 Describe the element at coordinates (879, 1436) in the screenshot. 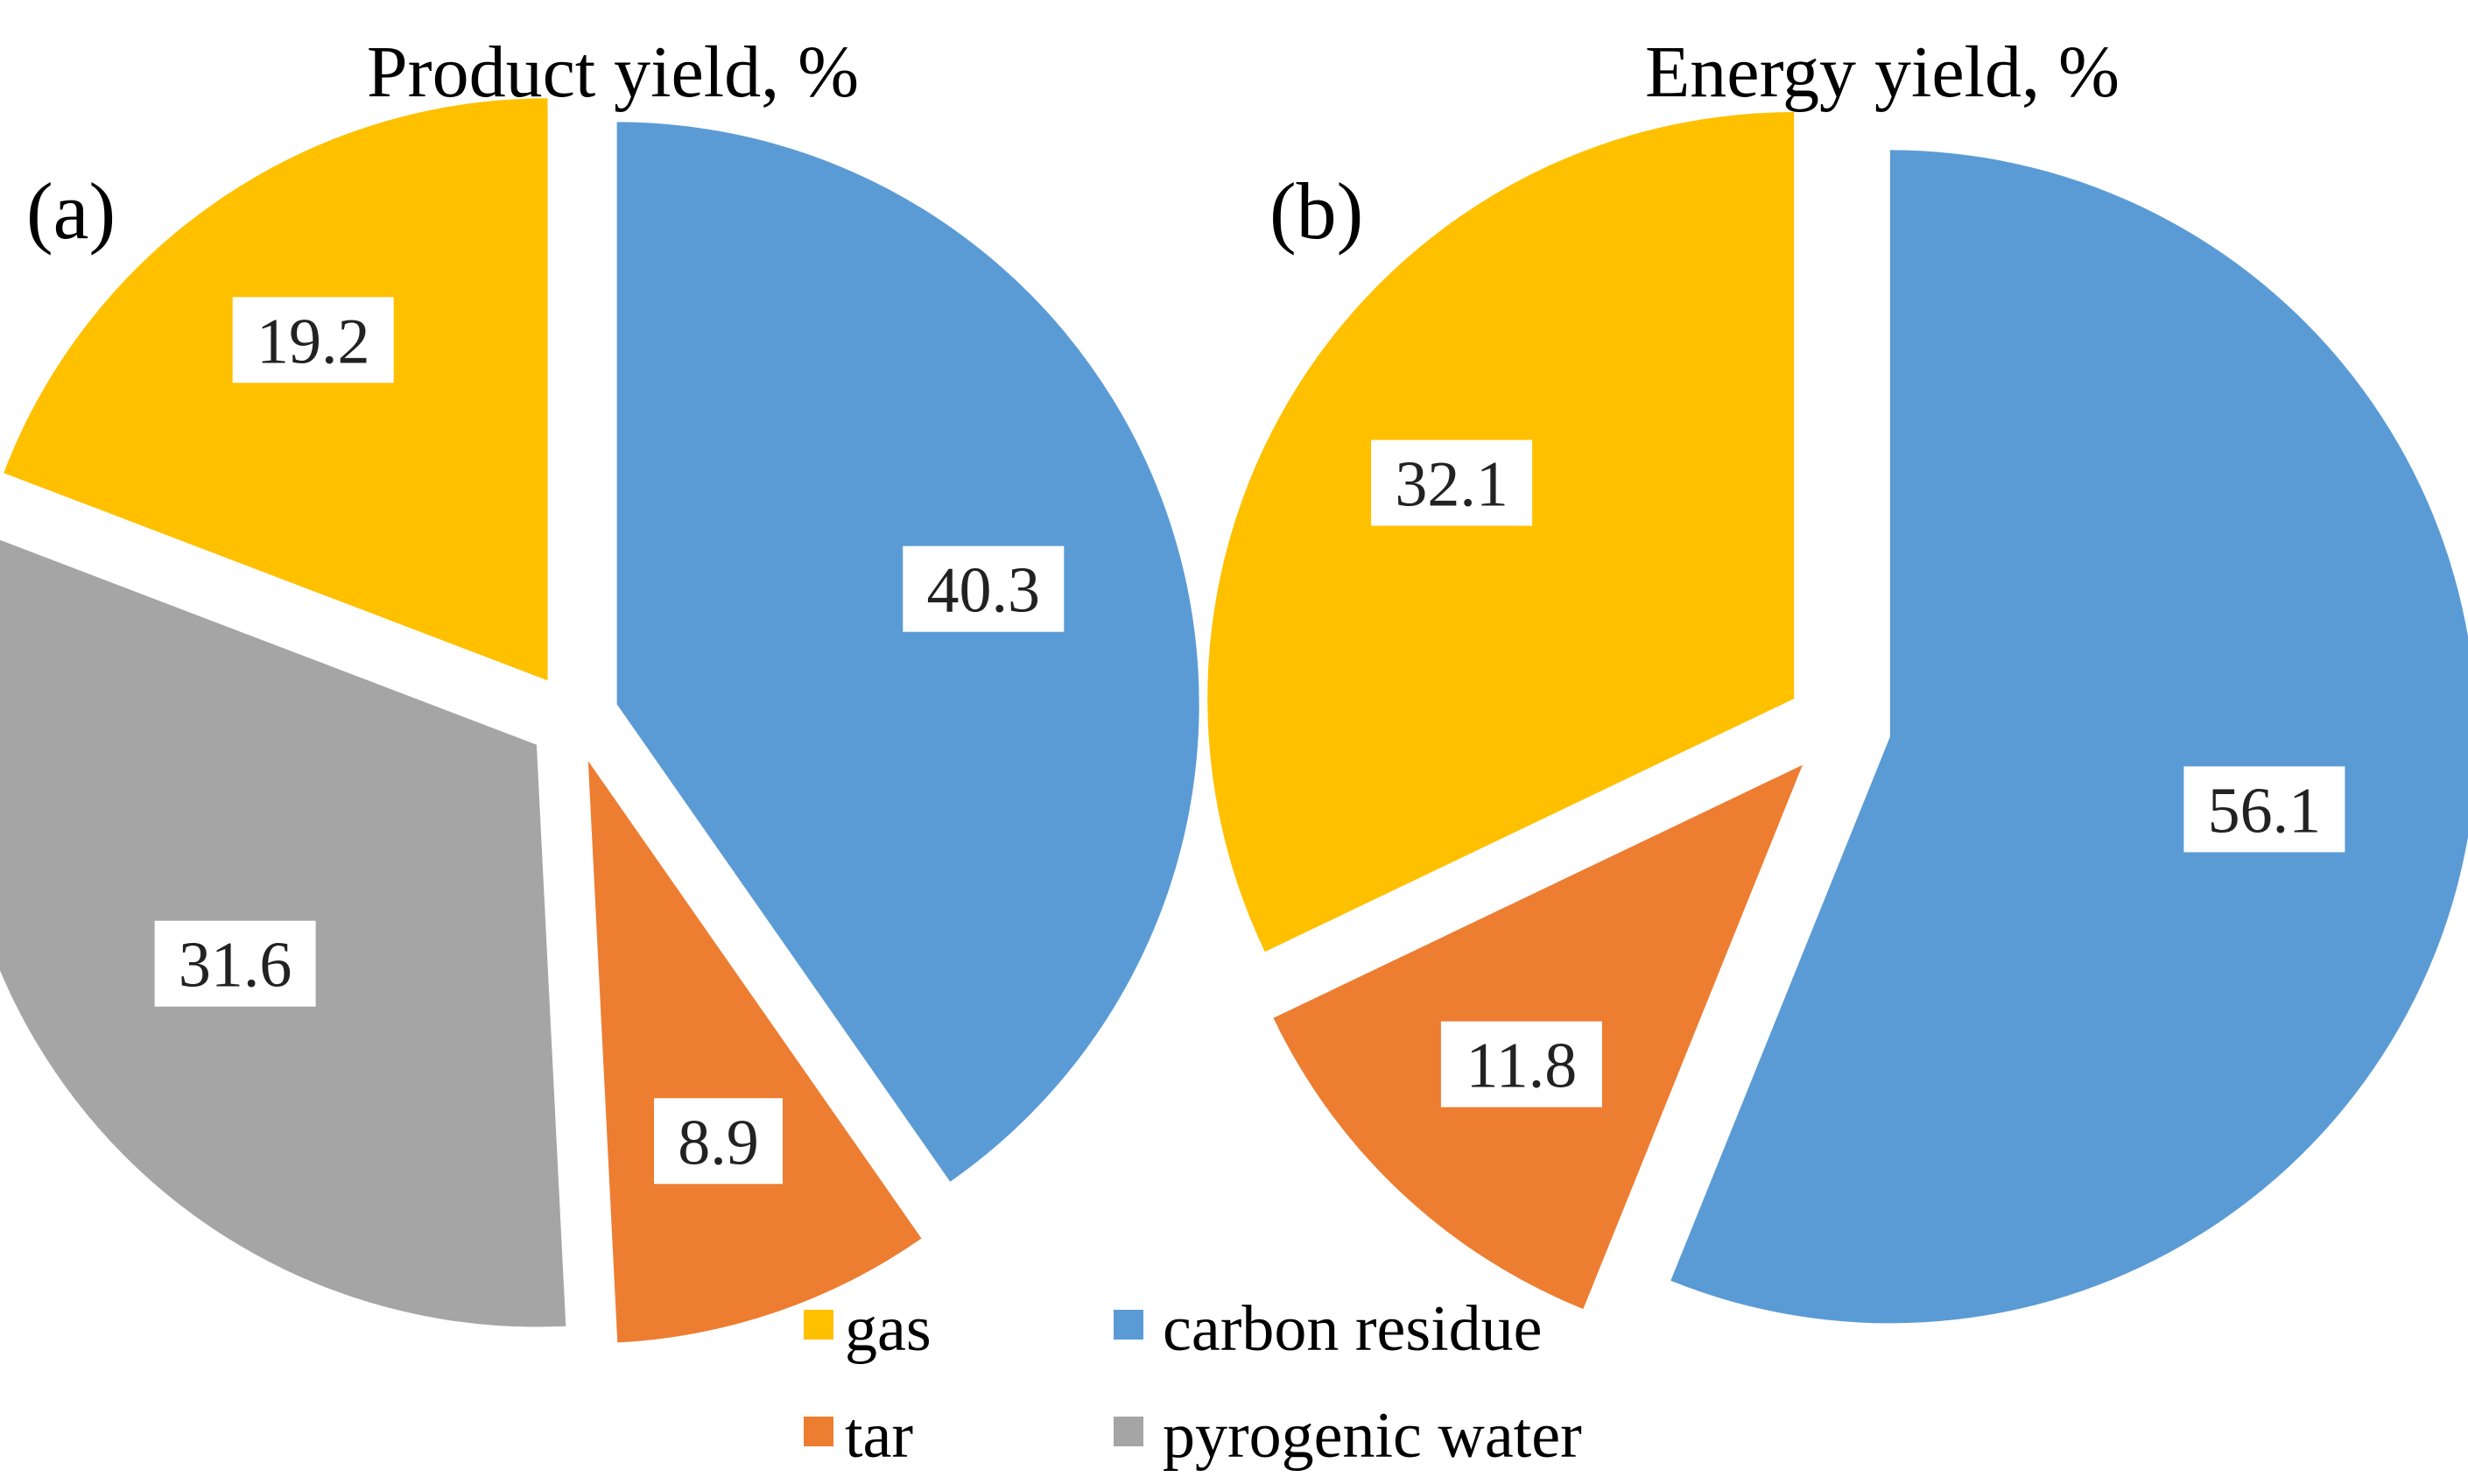

I see `legend-label-tar: tar` at that location.